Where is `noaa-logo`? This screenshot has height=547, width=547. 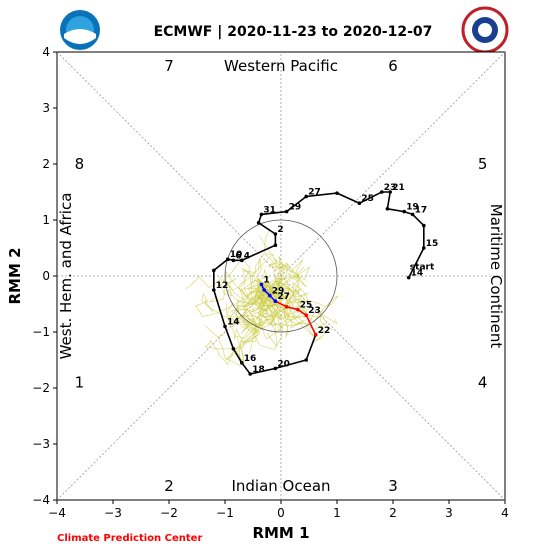
noaa-logo is located at coordinates (80, 30).